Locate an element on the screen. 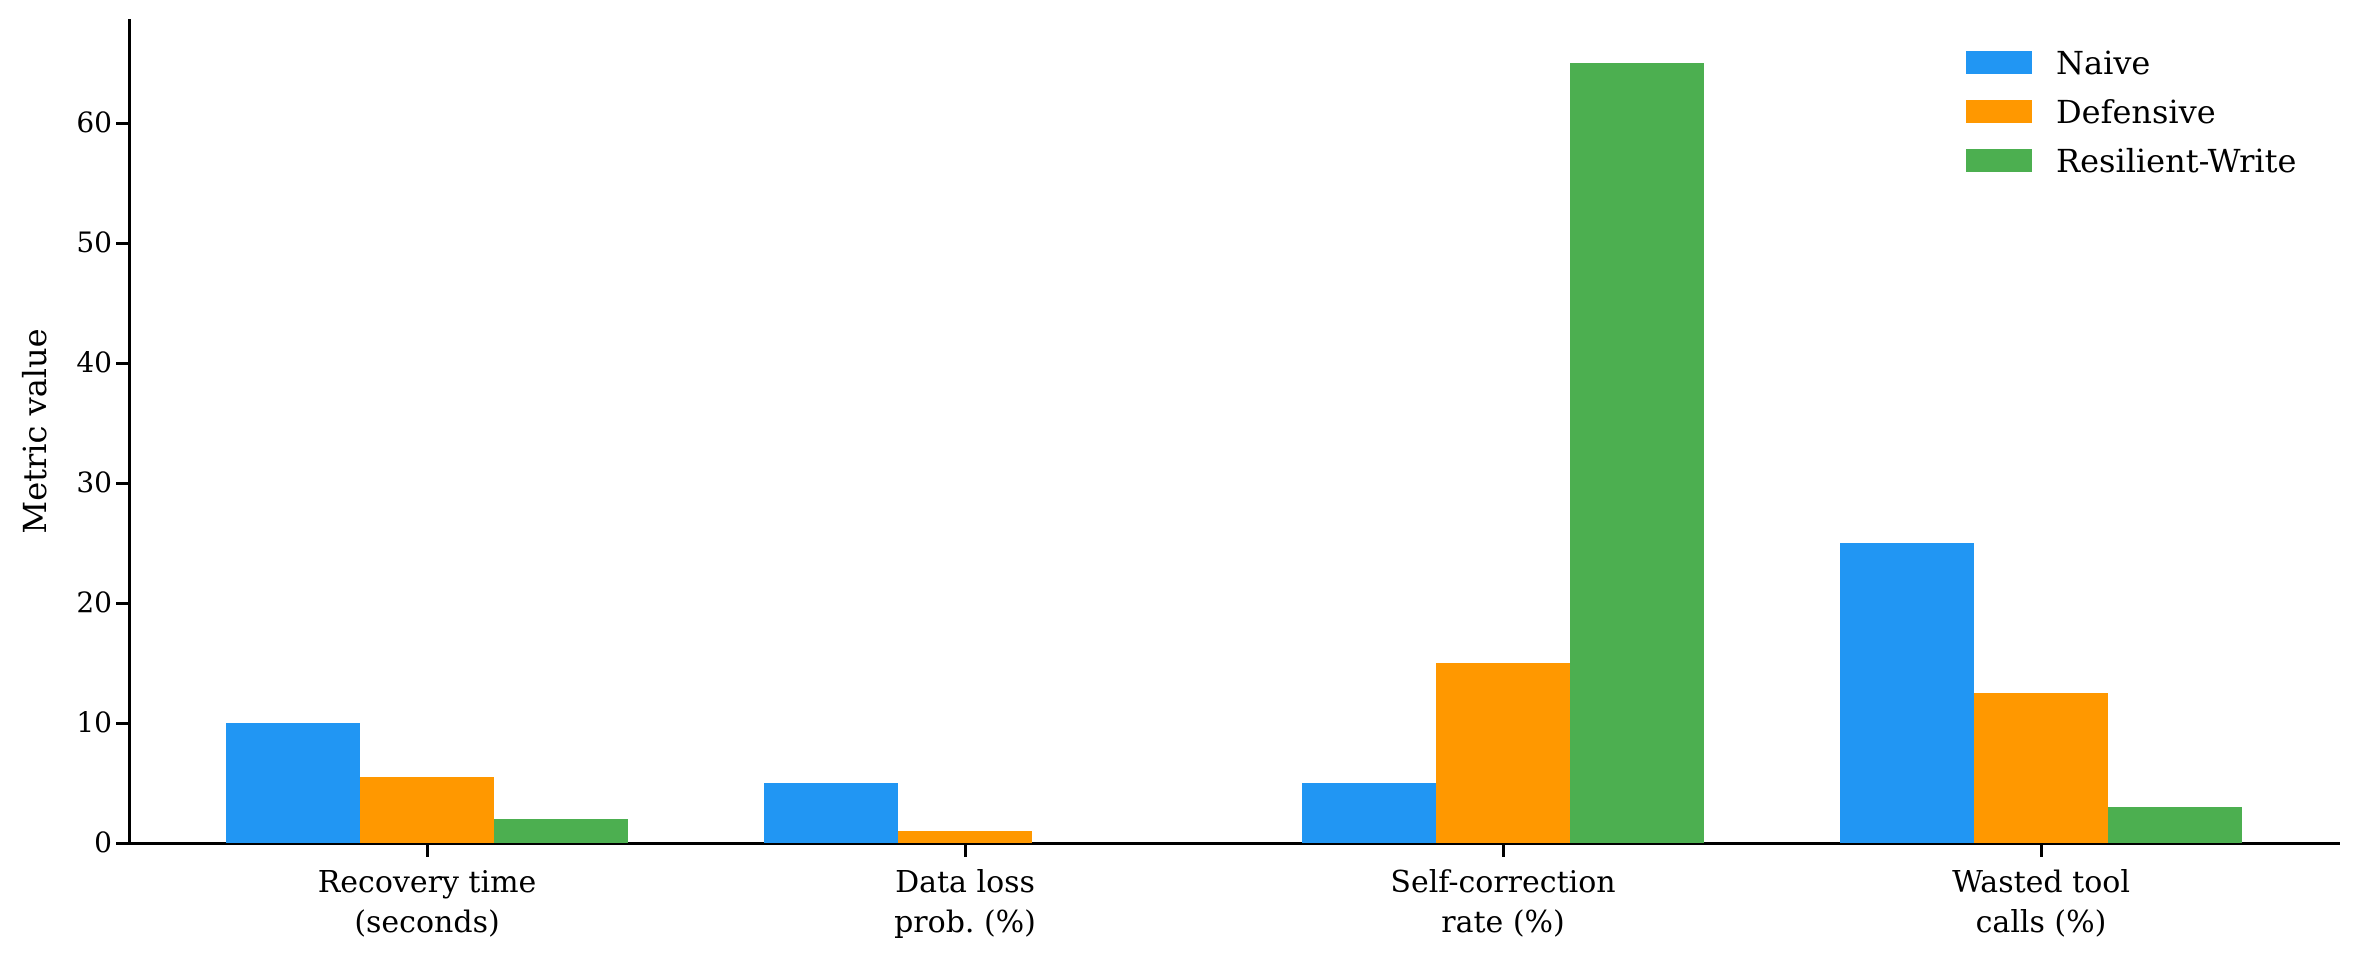 The width and height of the screenshot is (2360, 957). y-tick-label: 50 is located at coordinates (94, 243).